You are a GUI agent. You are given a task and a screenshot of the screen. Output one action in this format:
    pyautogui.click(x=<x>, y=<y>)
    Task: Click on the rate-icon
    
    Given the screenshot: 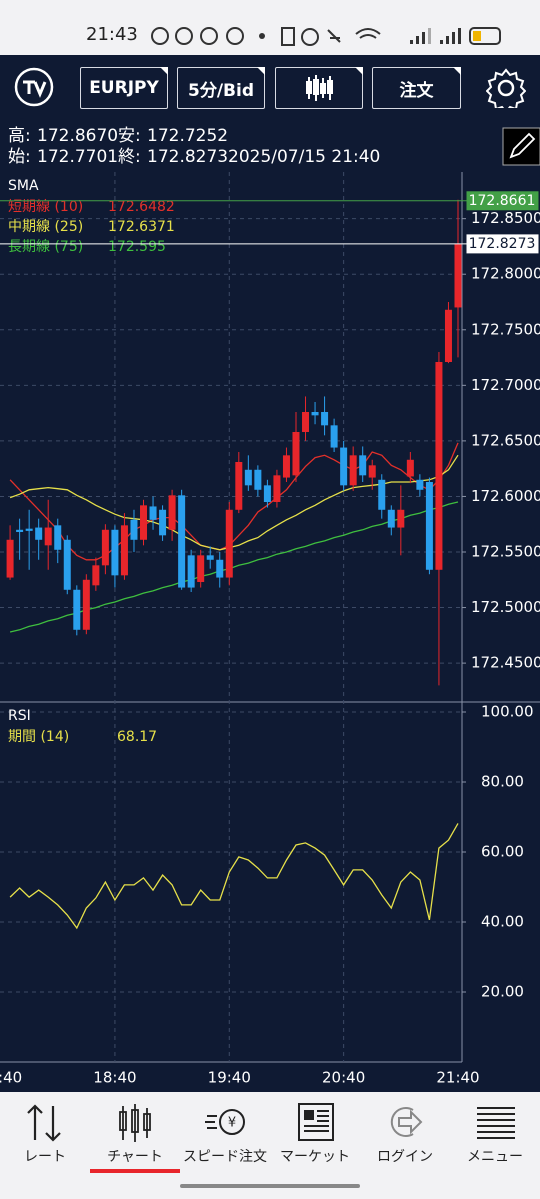 What is the action you would take?
    pyautogui.click(x=44, y=1123)
    